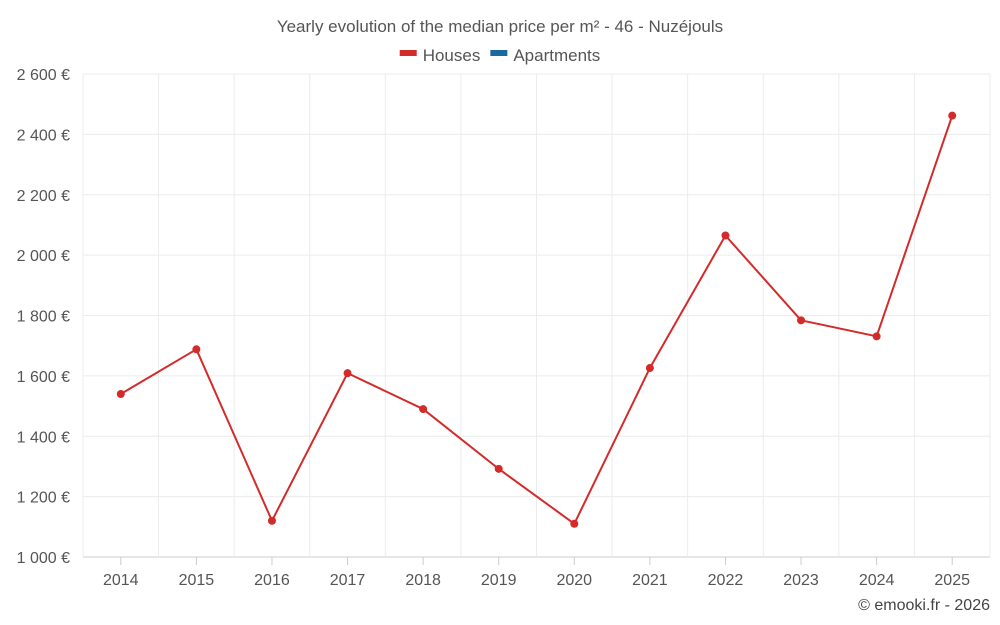 The width and height of the screenshot is (1000, 625). What do you see at coordinates (556, 55) in the screenshot?
I see `legend-label-apartments: Apartments` at bounding box center [556, 55].